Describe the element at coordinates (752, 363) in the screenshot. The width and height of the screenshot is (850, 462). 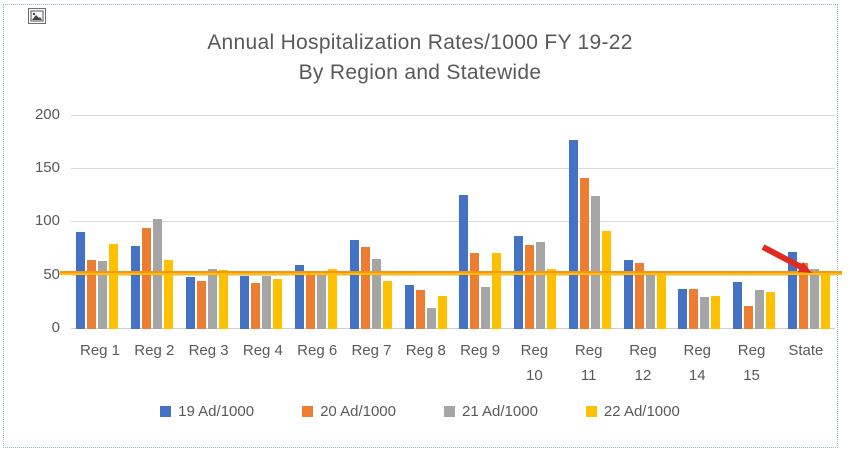
I see `x-tick-label-reg-15: Reg 15` at that location.